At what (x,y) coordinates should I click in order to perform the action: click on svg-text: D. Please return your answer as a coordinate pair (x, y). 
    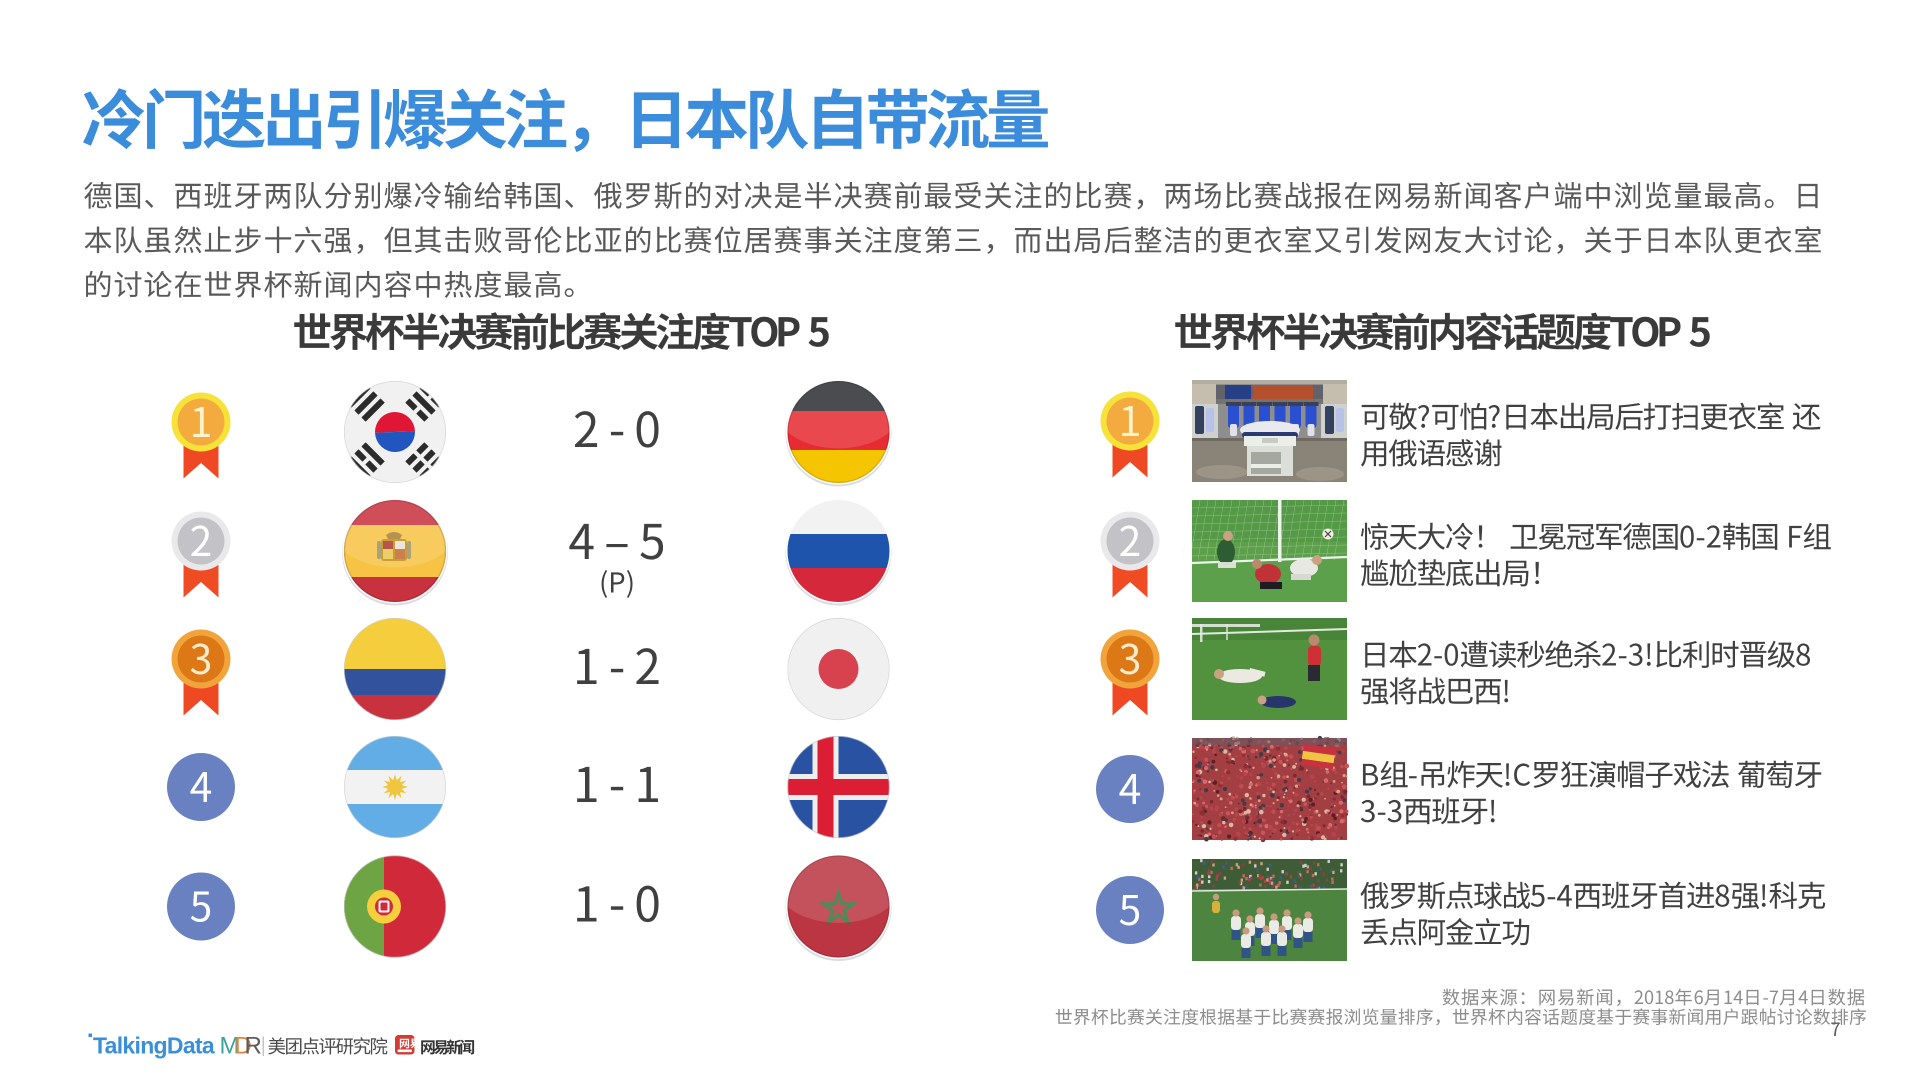
    Looking at the image, I should click on (243, 1046).